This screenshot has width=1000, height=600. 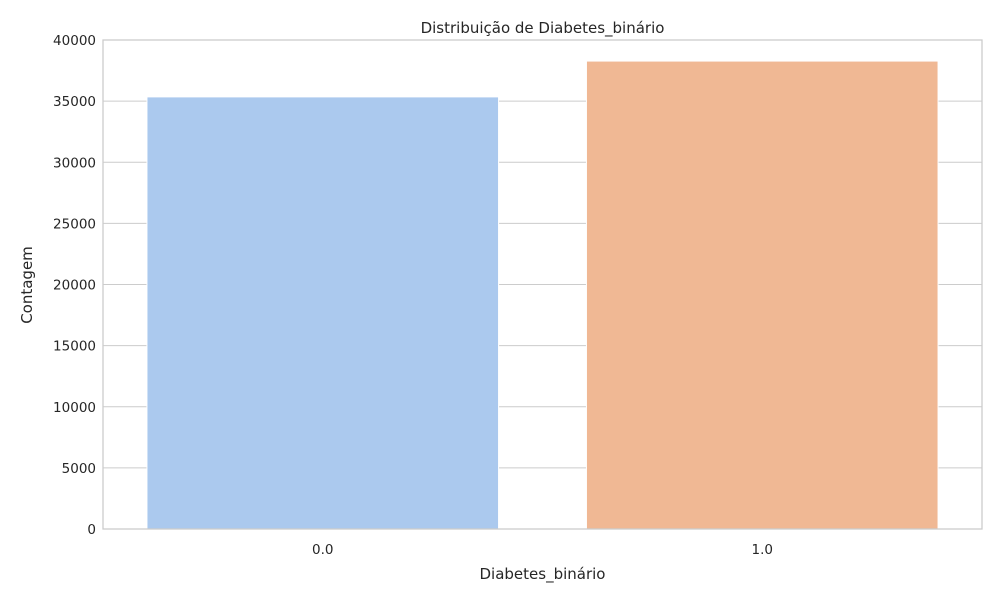 I want to click on y-tick-label: 25000, so click(x=74, y=224).